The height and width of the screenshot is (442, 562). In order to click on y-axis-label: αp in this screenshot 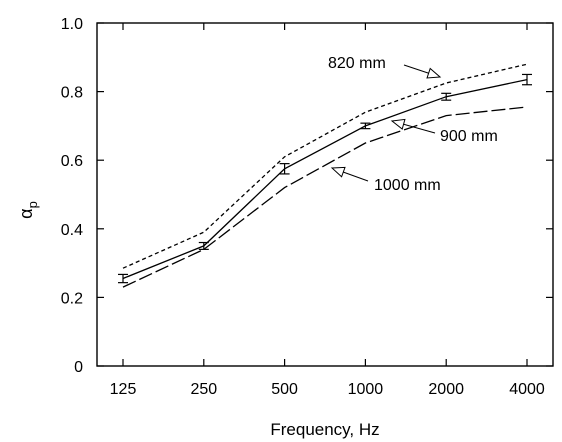, I will do `click(28, 210)`.